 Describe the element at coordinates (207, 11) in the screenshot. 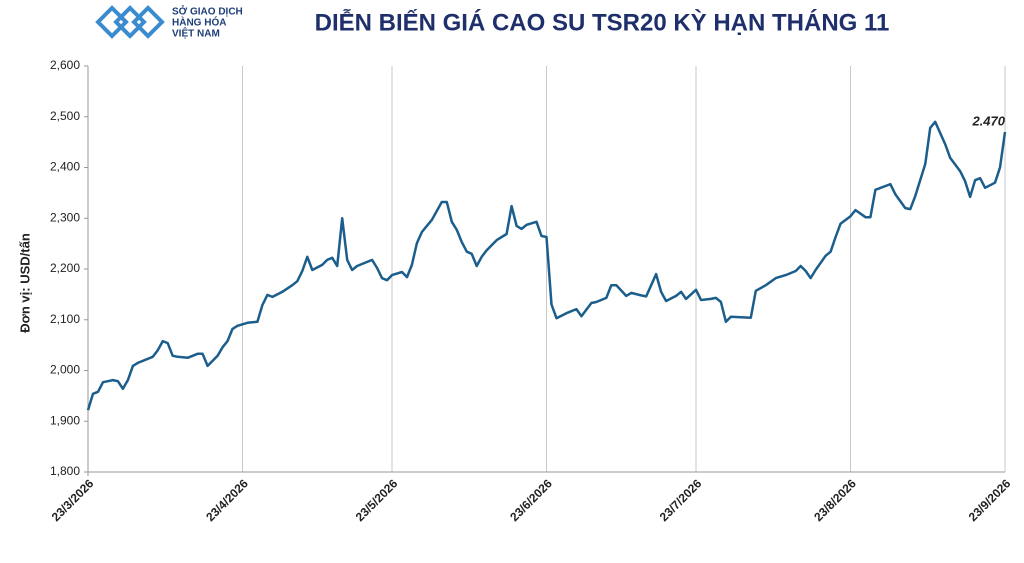

I see `logo-text: SỞ GIAO DỊCH` at that location.